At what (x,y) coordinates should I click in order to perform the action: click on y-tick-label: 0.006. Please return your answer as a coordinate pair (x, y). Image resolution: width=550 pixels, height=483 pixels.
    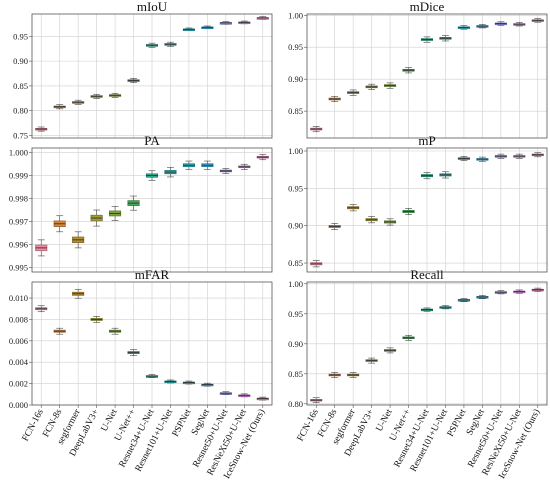
    Looking at the image, I should click on (18, 341).